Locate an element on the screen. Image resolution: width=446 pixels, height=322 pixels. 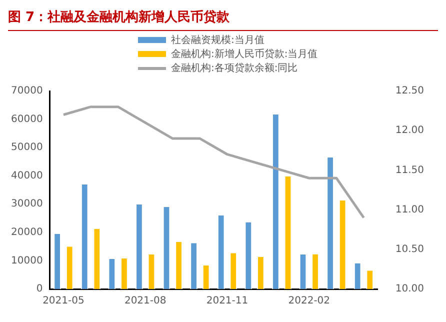
y2-tick-label: 12.50 is located at coordinates (409, 91).